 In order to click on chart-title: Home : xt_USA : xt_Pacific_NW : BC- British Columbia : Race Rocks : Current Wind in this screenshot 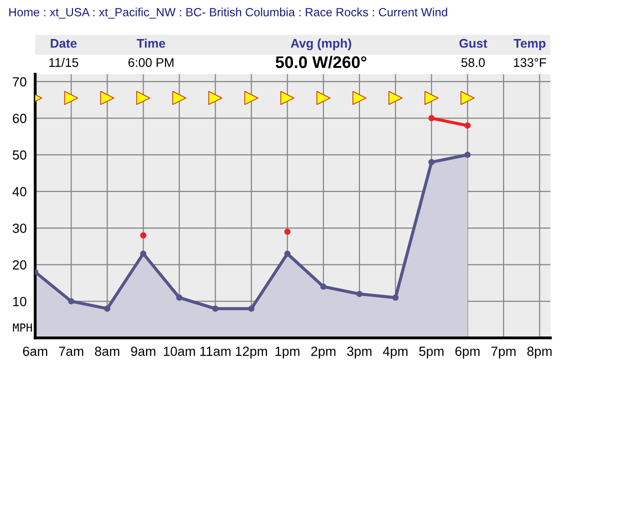, I will do `click(228, 13)`.